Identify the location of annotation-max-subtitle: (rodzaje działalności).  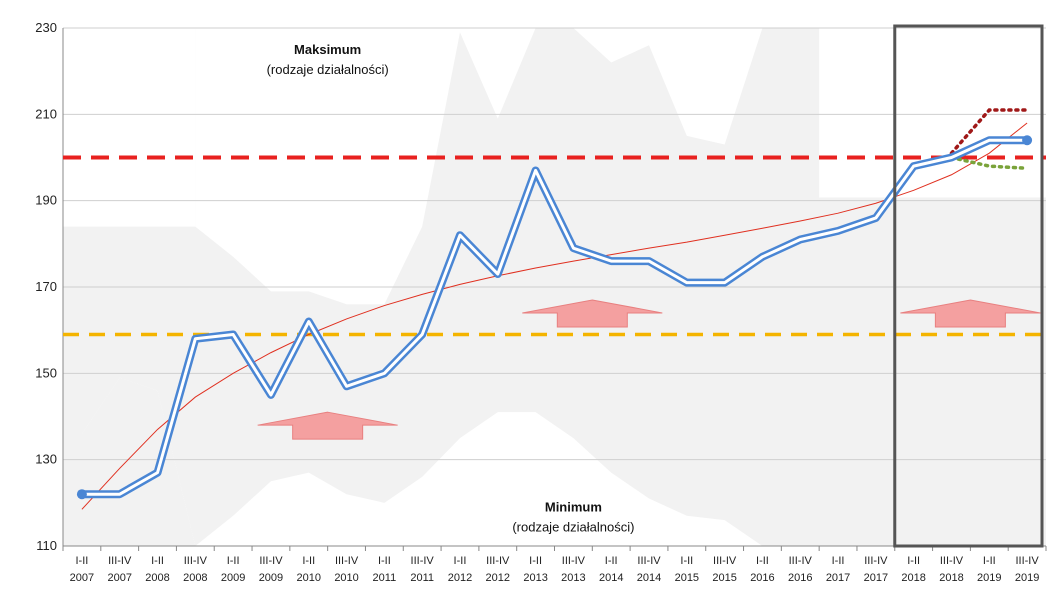
(328, 69).